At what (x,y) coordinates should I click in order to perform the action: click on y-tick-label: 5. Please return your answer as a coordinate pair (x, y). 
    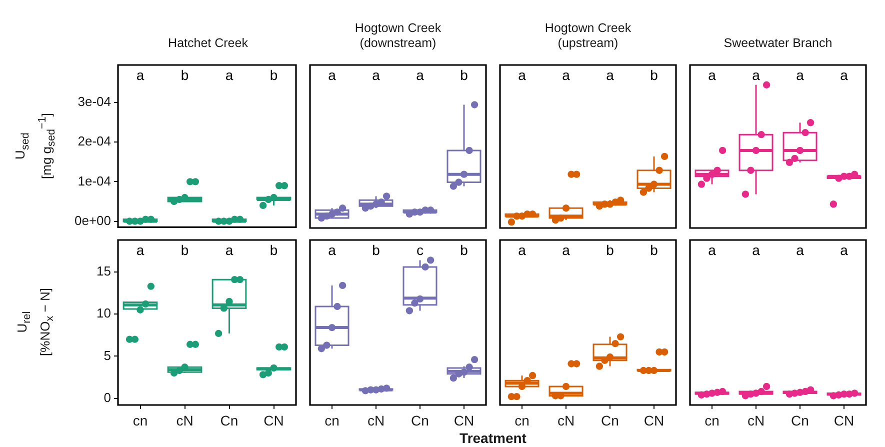
    Looking at the image, I should click on (107, 355).